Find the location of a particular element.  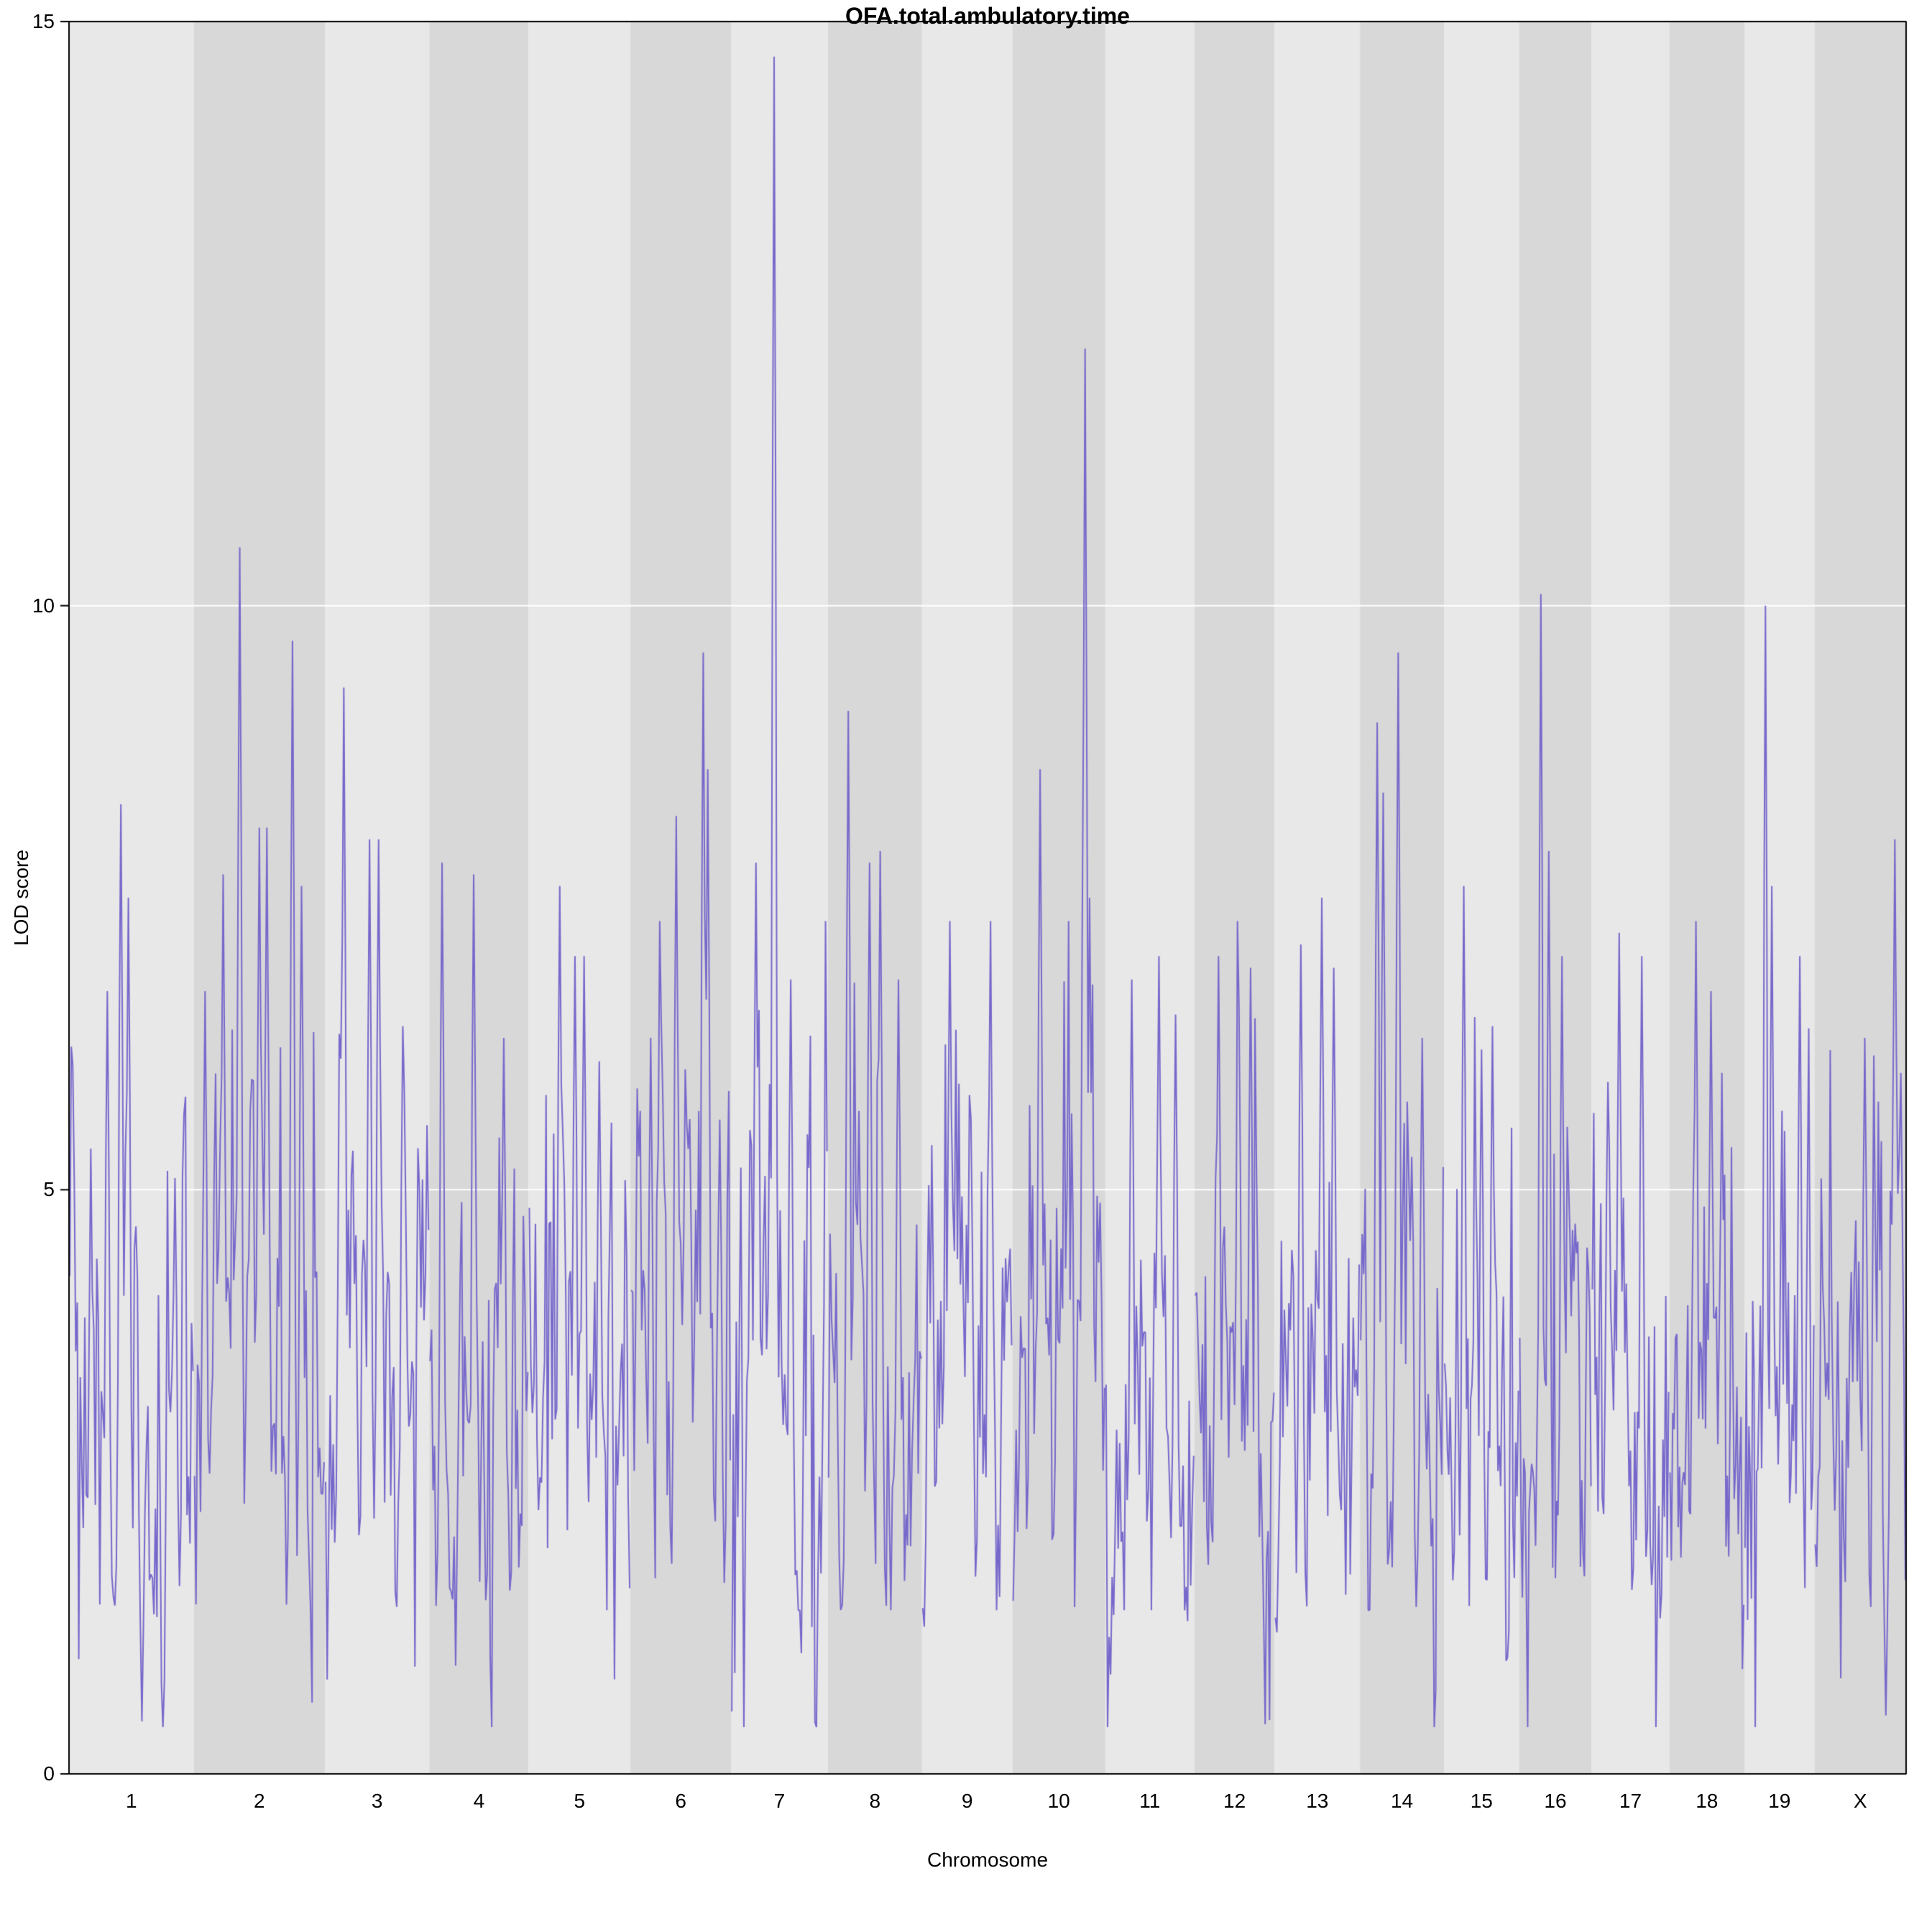

x-axis-tick-label: X is located at coordinates (1860, 1801).